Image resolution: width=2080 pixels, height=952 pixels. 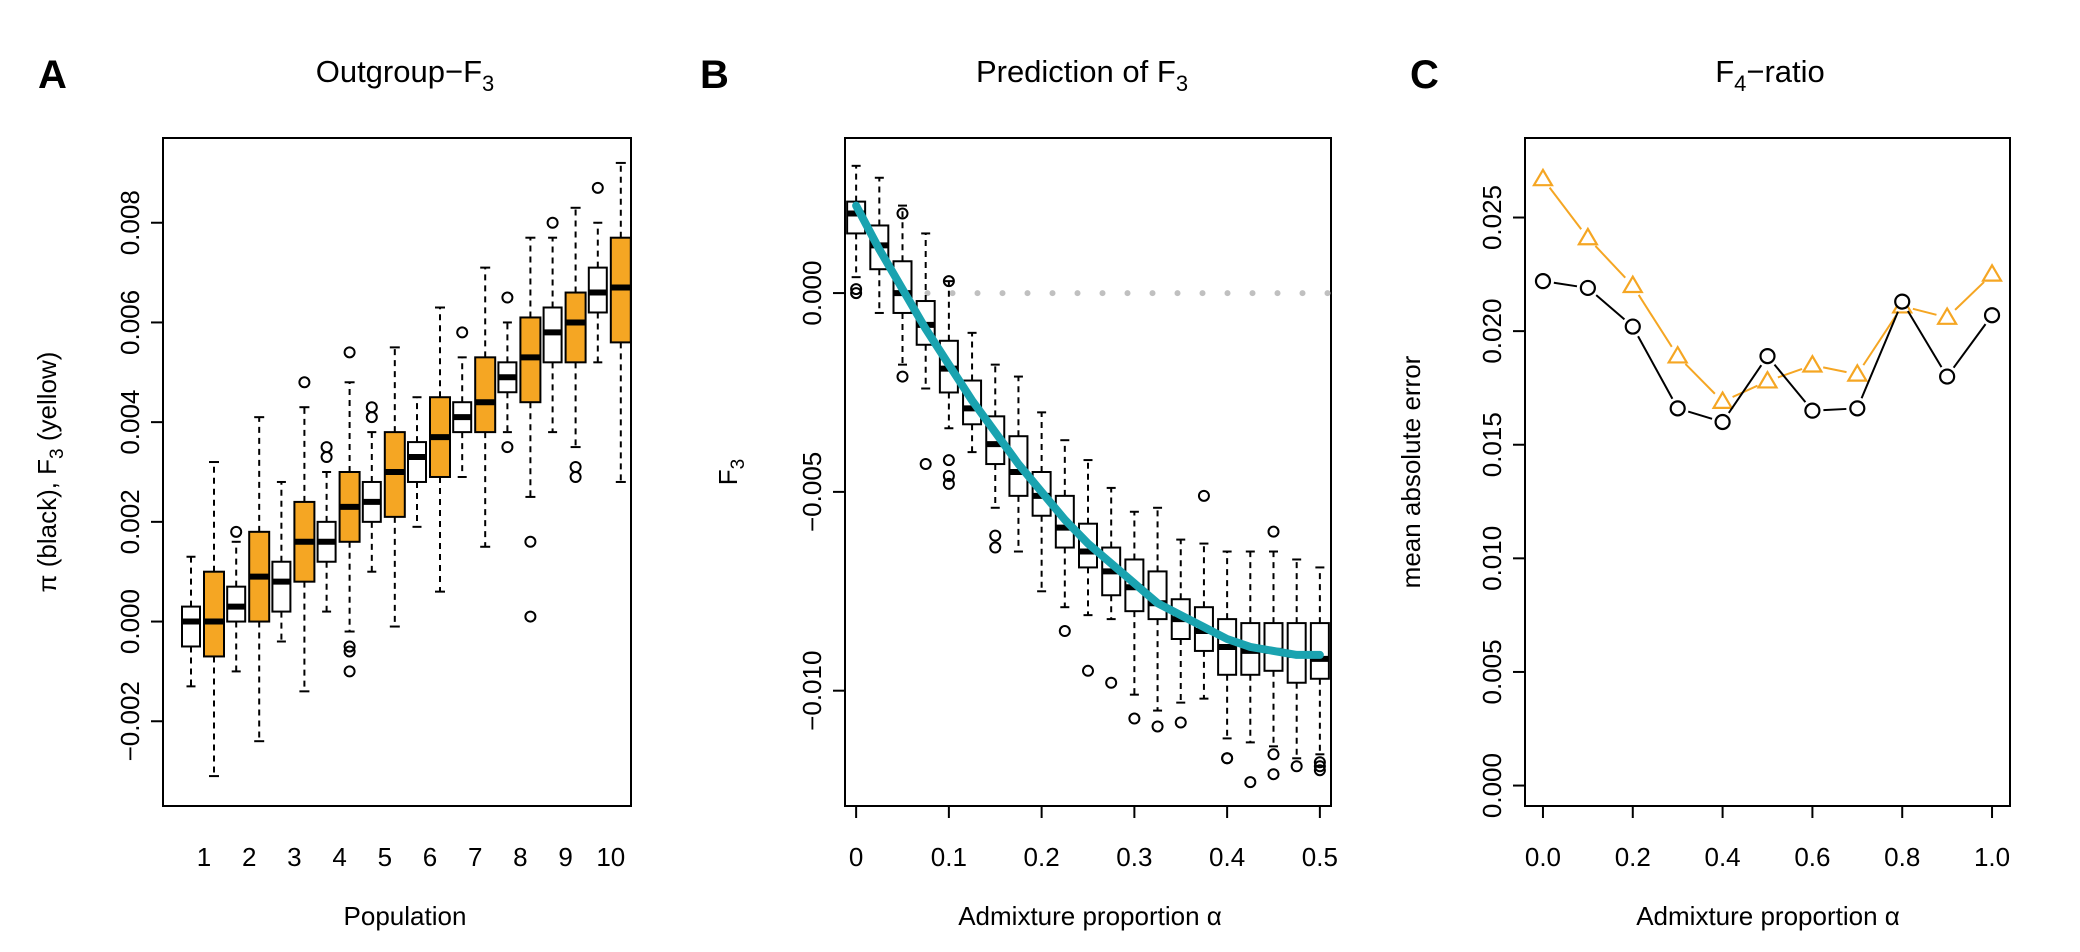 What do you see at coordinates (1768, 916) in the screenshot?
I see `x-axis-label-c: Admixture proportion α` at bounding box center [1768, 916].